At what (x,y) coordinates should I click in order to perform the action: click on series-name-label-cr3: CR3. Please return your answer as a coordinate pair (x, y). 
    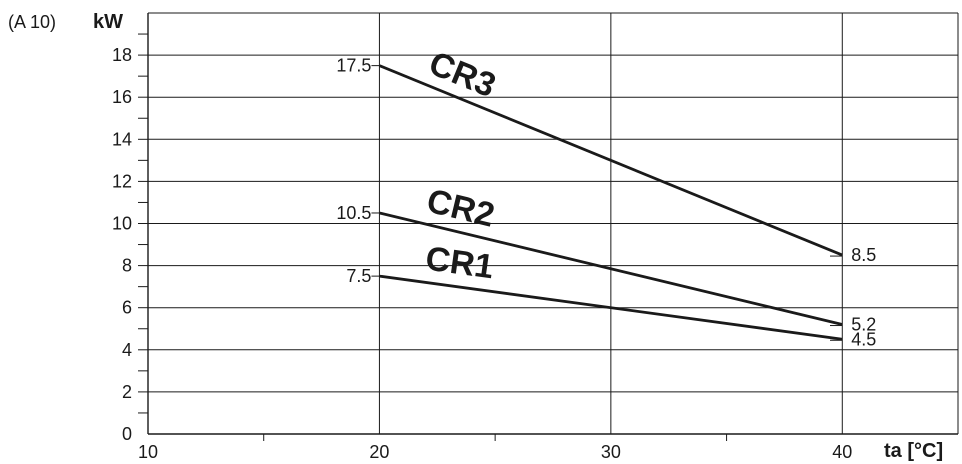
    Looking at the image, I should click on (462, 74).